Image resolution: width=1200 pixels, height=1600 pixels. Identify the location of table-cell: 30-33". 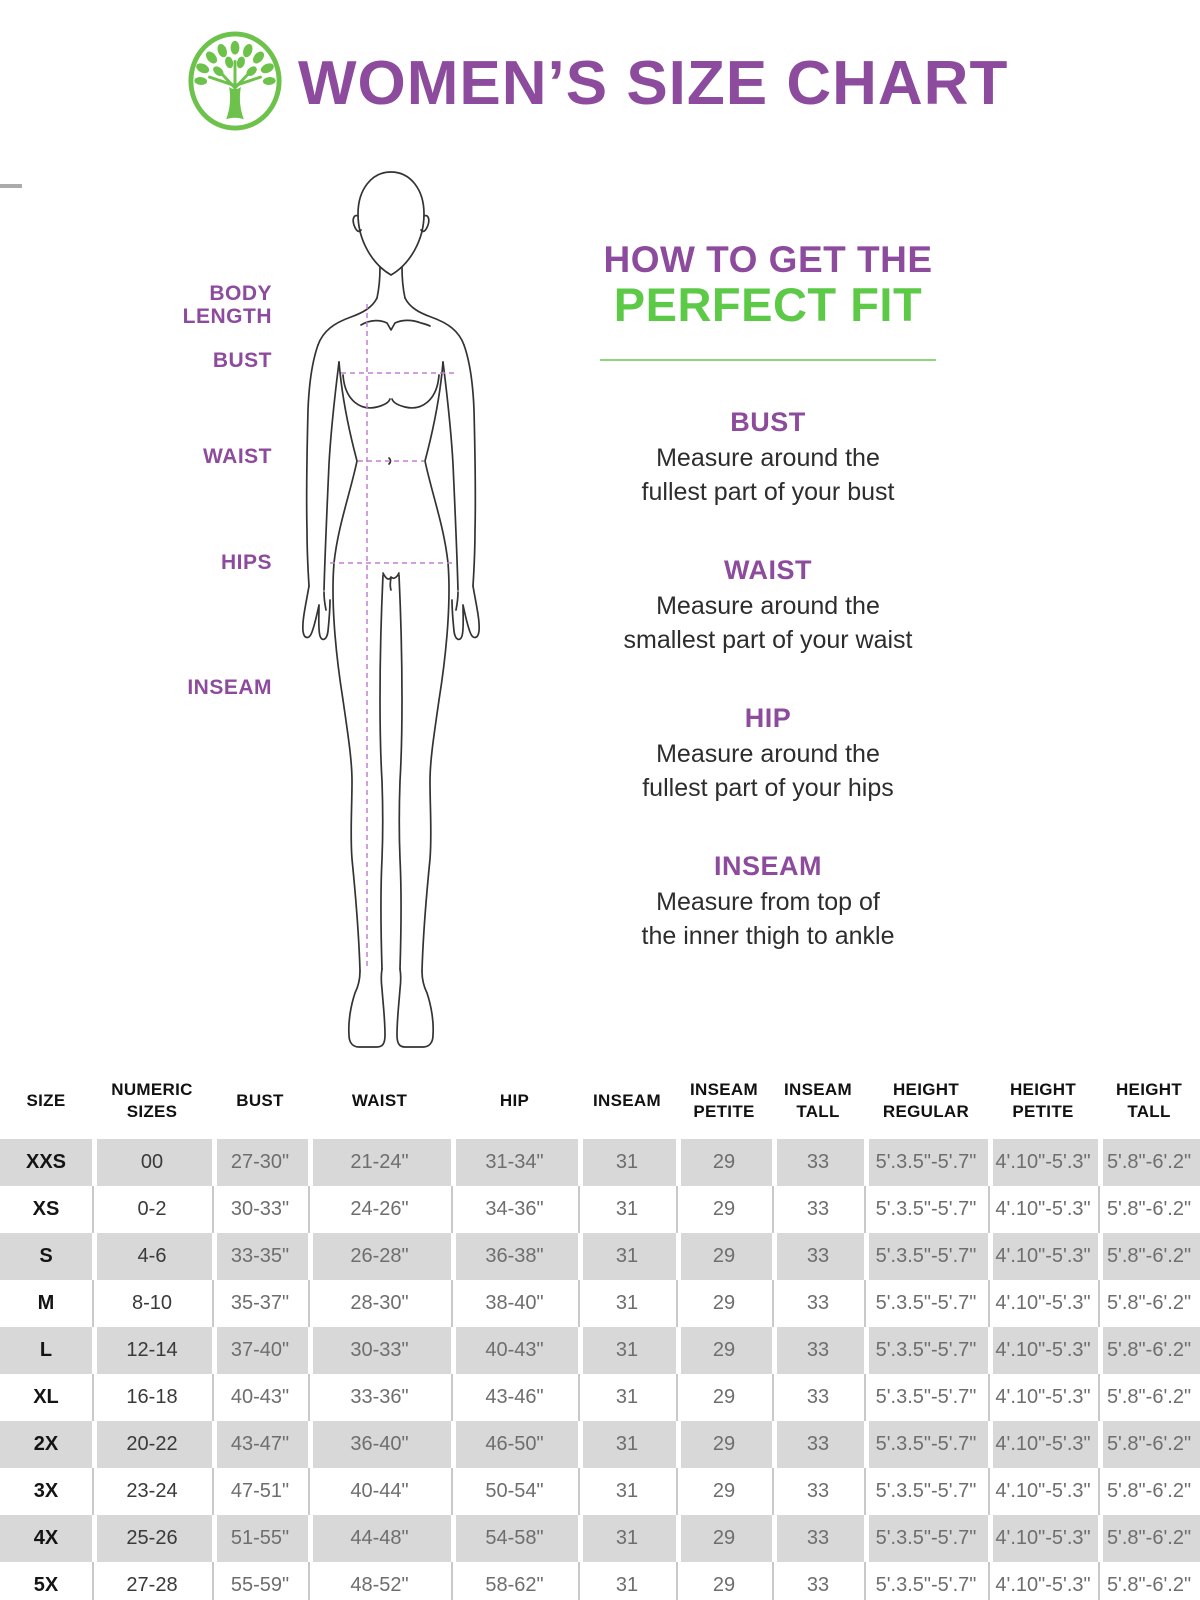
(379, 1350).